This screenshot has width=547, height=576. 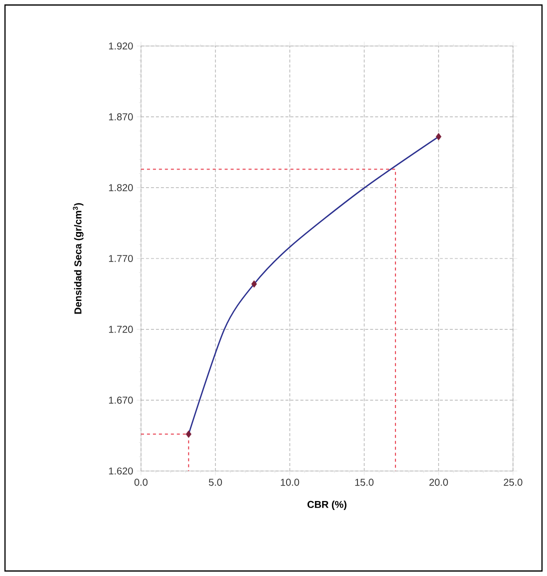 I want to click on y-tick-label: 1.670, so click(x=121, y=400).